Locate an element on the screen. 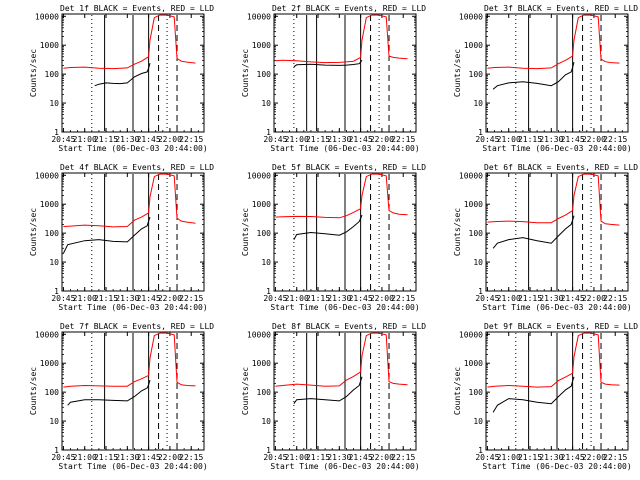 The width and height of the screenshot is (640, 480). chart-title: Det 2f BLACK = Events, RED = LLD is located at coordinates (349, 8).